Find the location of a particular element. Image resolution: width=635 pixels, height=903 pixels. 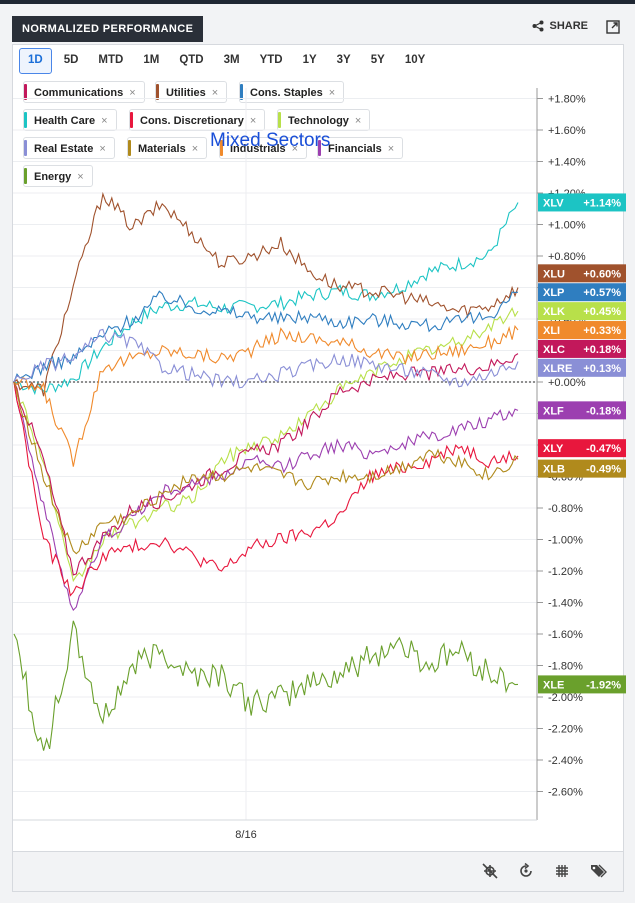

tab-1d: 1D is located at coordinates (35, 61).